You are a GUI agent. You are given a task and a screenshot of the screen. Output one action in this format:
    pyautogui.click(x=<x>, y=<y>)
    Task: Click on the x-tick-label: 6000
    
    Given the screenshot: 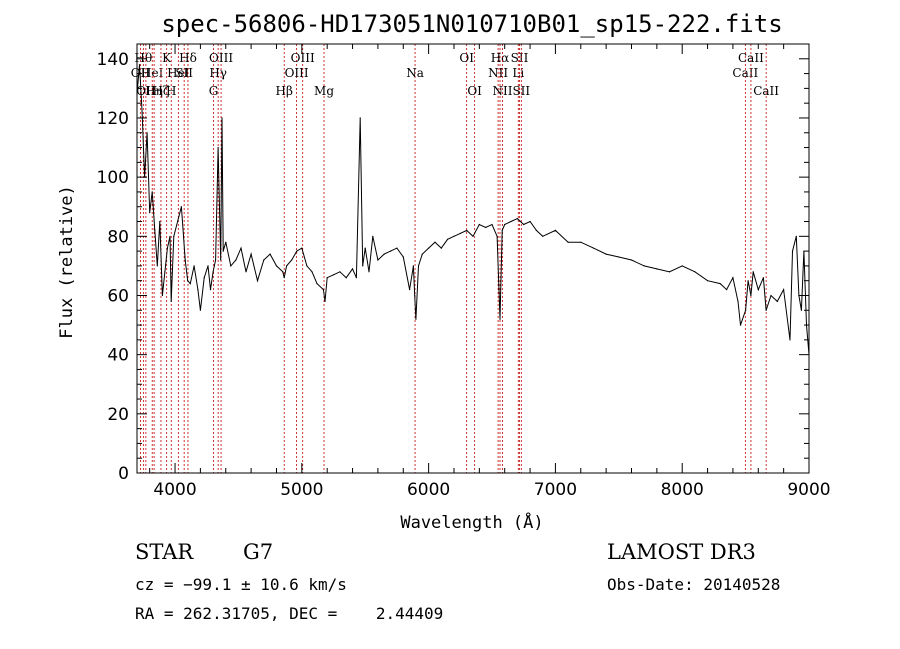 What is the action you would take?
    pyautogui.click(x=428, y=490)
    